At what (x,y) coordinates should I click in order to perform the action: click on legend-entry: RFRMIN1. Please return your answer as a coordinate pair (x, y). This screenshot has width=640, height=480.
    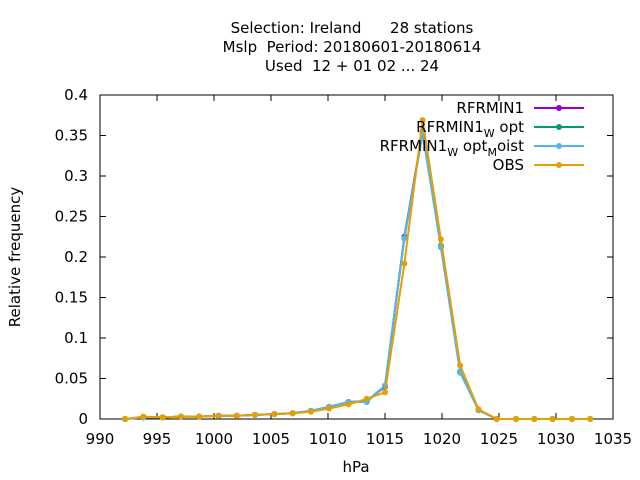
    Looking at the image, I should click on (520, 108).